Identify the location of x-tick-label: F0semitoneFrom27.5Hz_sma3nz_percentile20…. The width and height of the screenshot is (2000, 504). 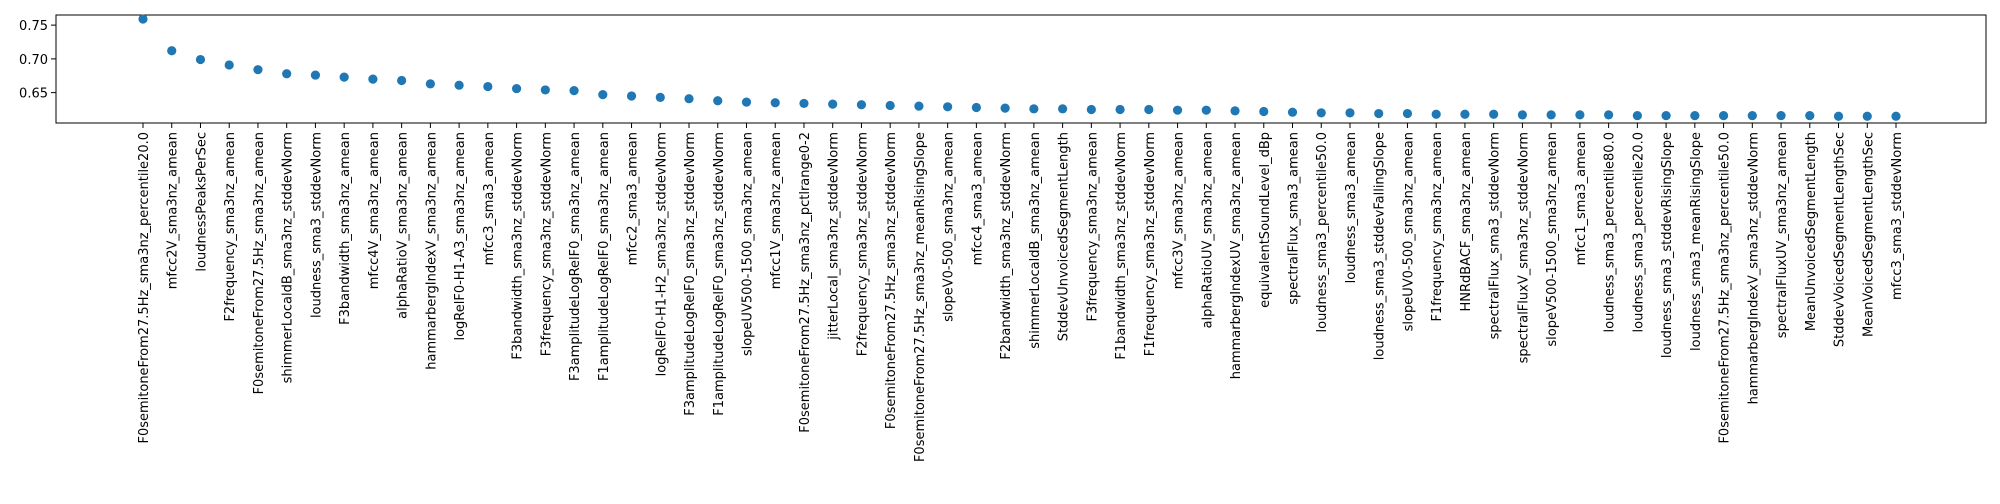
(144, 288).